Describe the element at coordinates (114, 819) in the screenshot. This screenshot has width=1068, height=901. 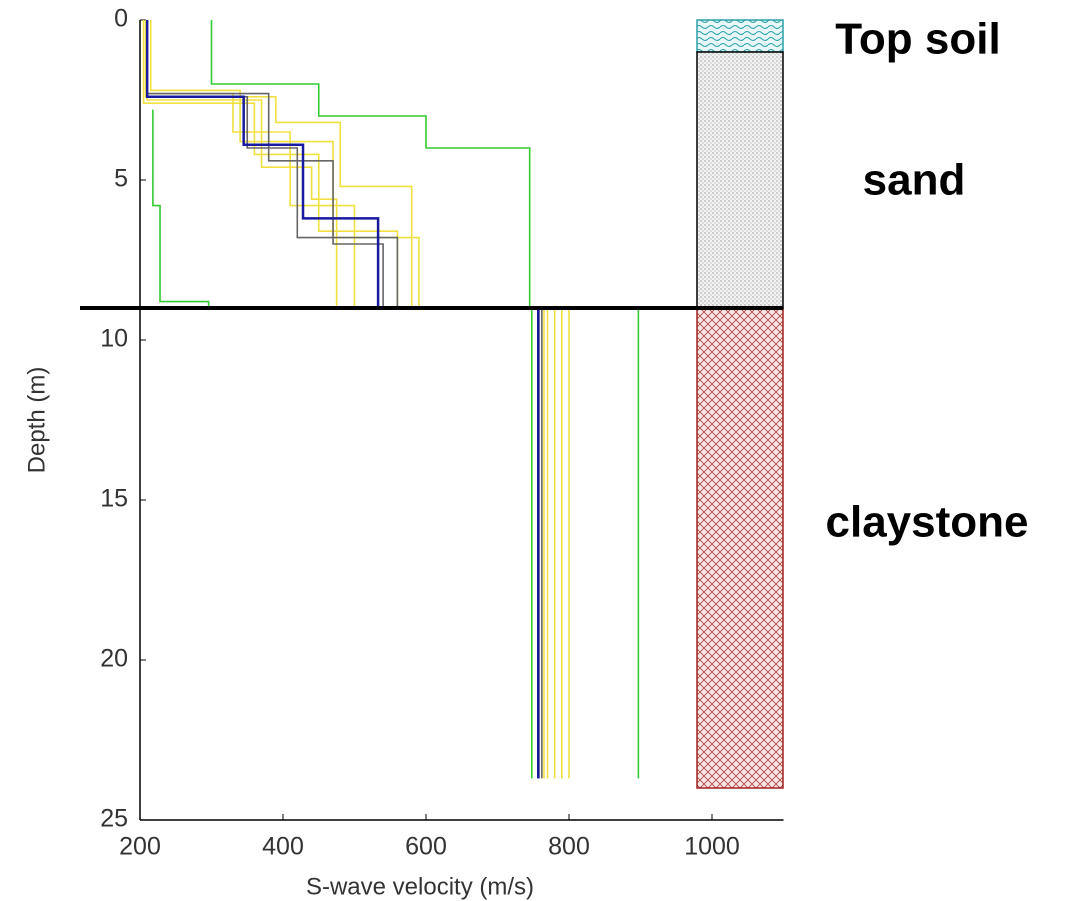
I see `y-tick-label: 25` at that location.